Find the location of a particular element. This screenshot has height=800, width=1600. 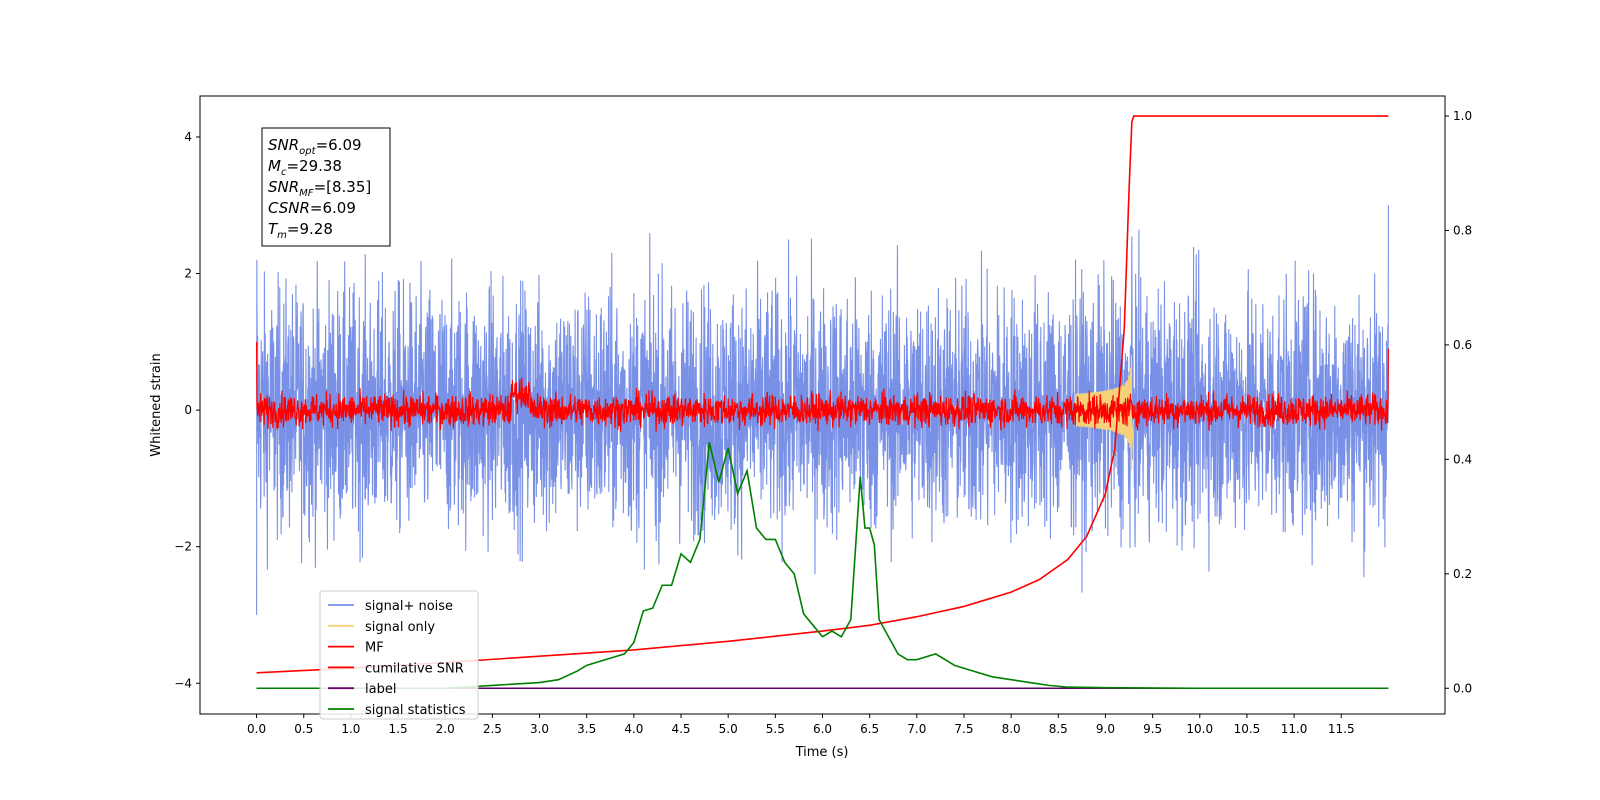

x-tick-label: 1.5 is located at coordinates (398, 729).